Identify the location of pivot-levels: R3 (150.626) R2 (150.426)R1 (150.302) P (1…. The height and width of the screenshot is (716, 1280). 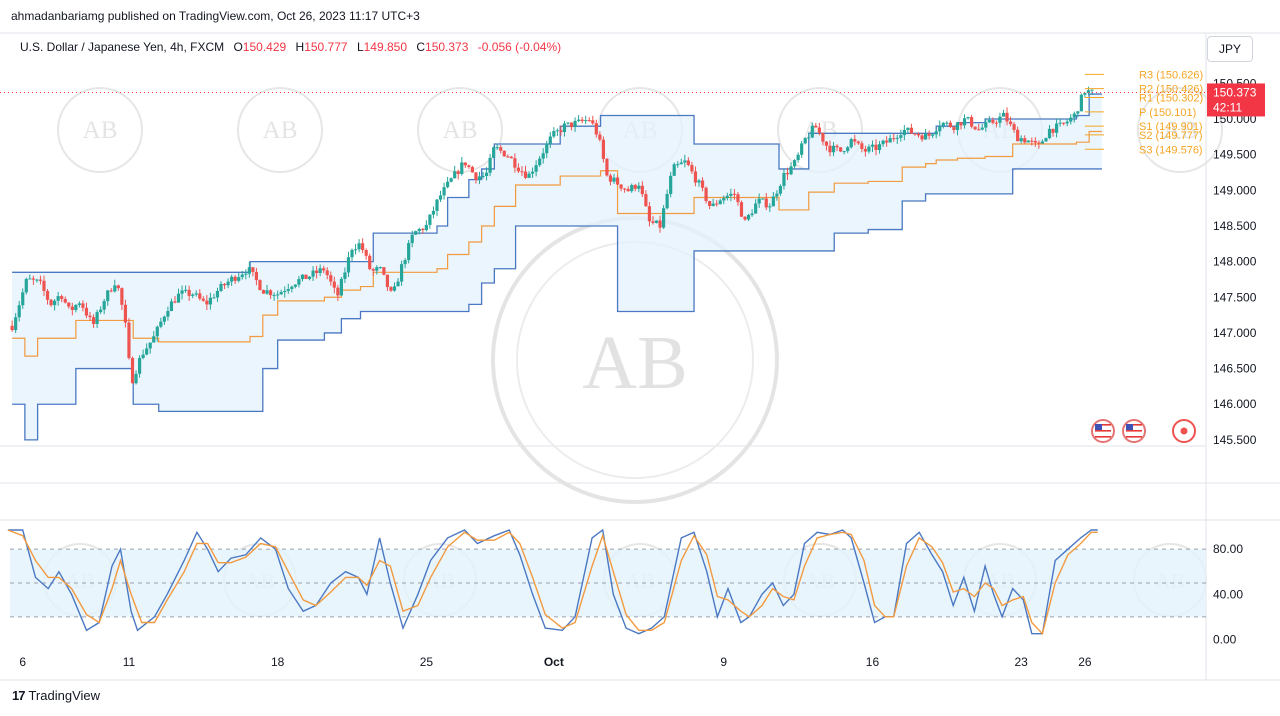
(1143, 112).